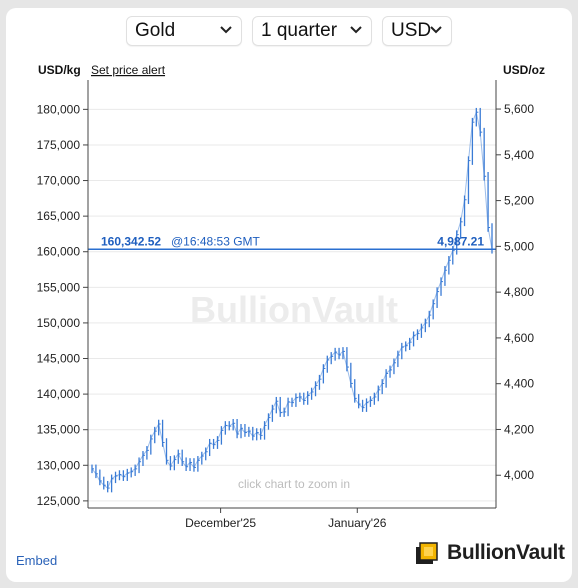 Image resolution: width=578 pixels, height=588 pixels. I want to click on range-select-value: 1 quarter, so click(299, 30).